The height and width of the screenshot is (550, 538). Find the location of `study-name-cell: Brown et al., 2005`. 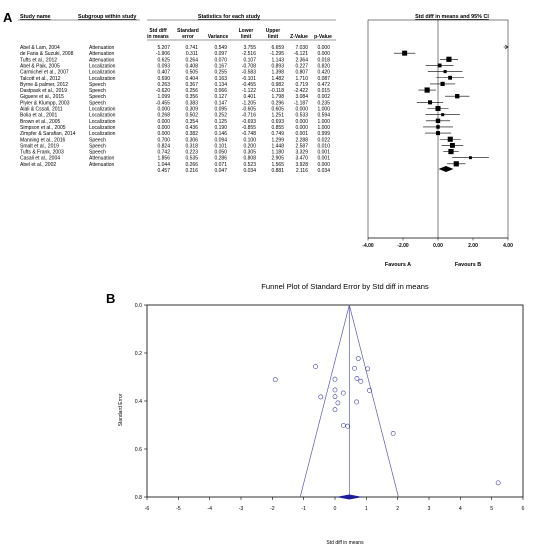

study-name-cell: Brown et al., 2005 is located at coordinates (40, 122).